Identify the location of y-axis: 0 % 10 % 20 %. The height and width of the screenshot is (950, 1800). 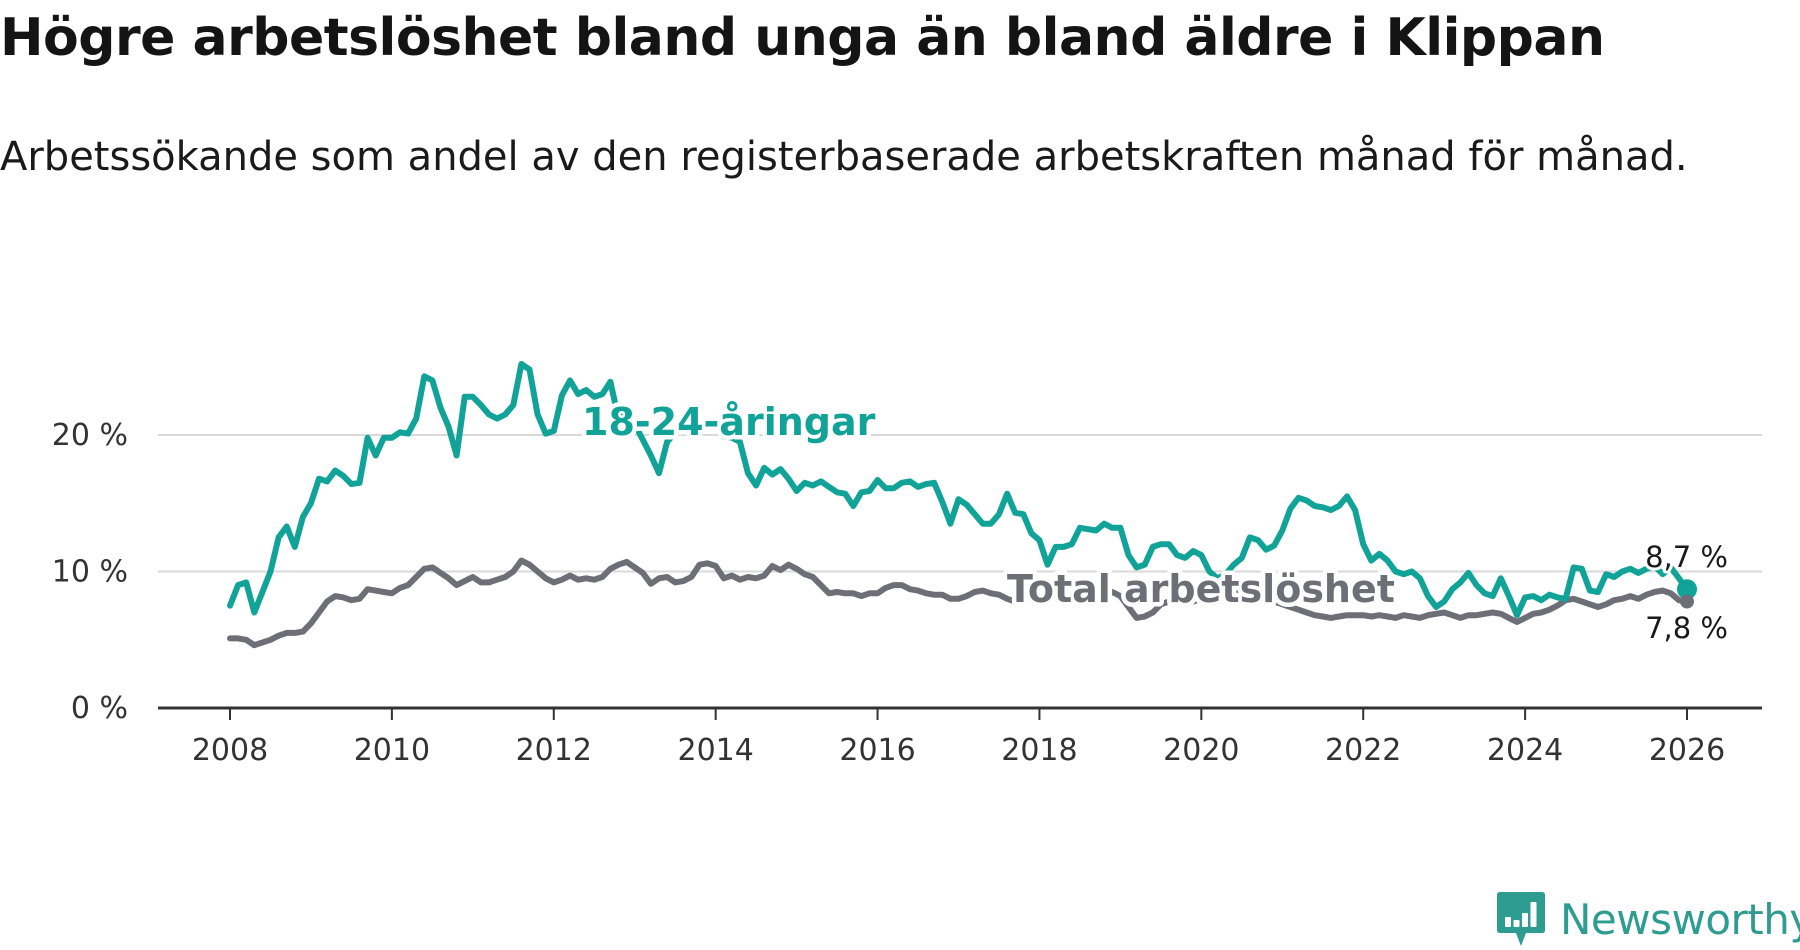
(90, 572).